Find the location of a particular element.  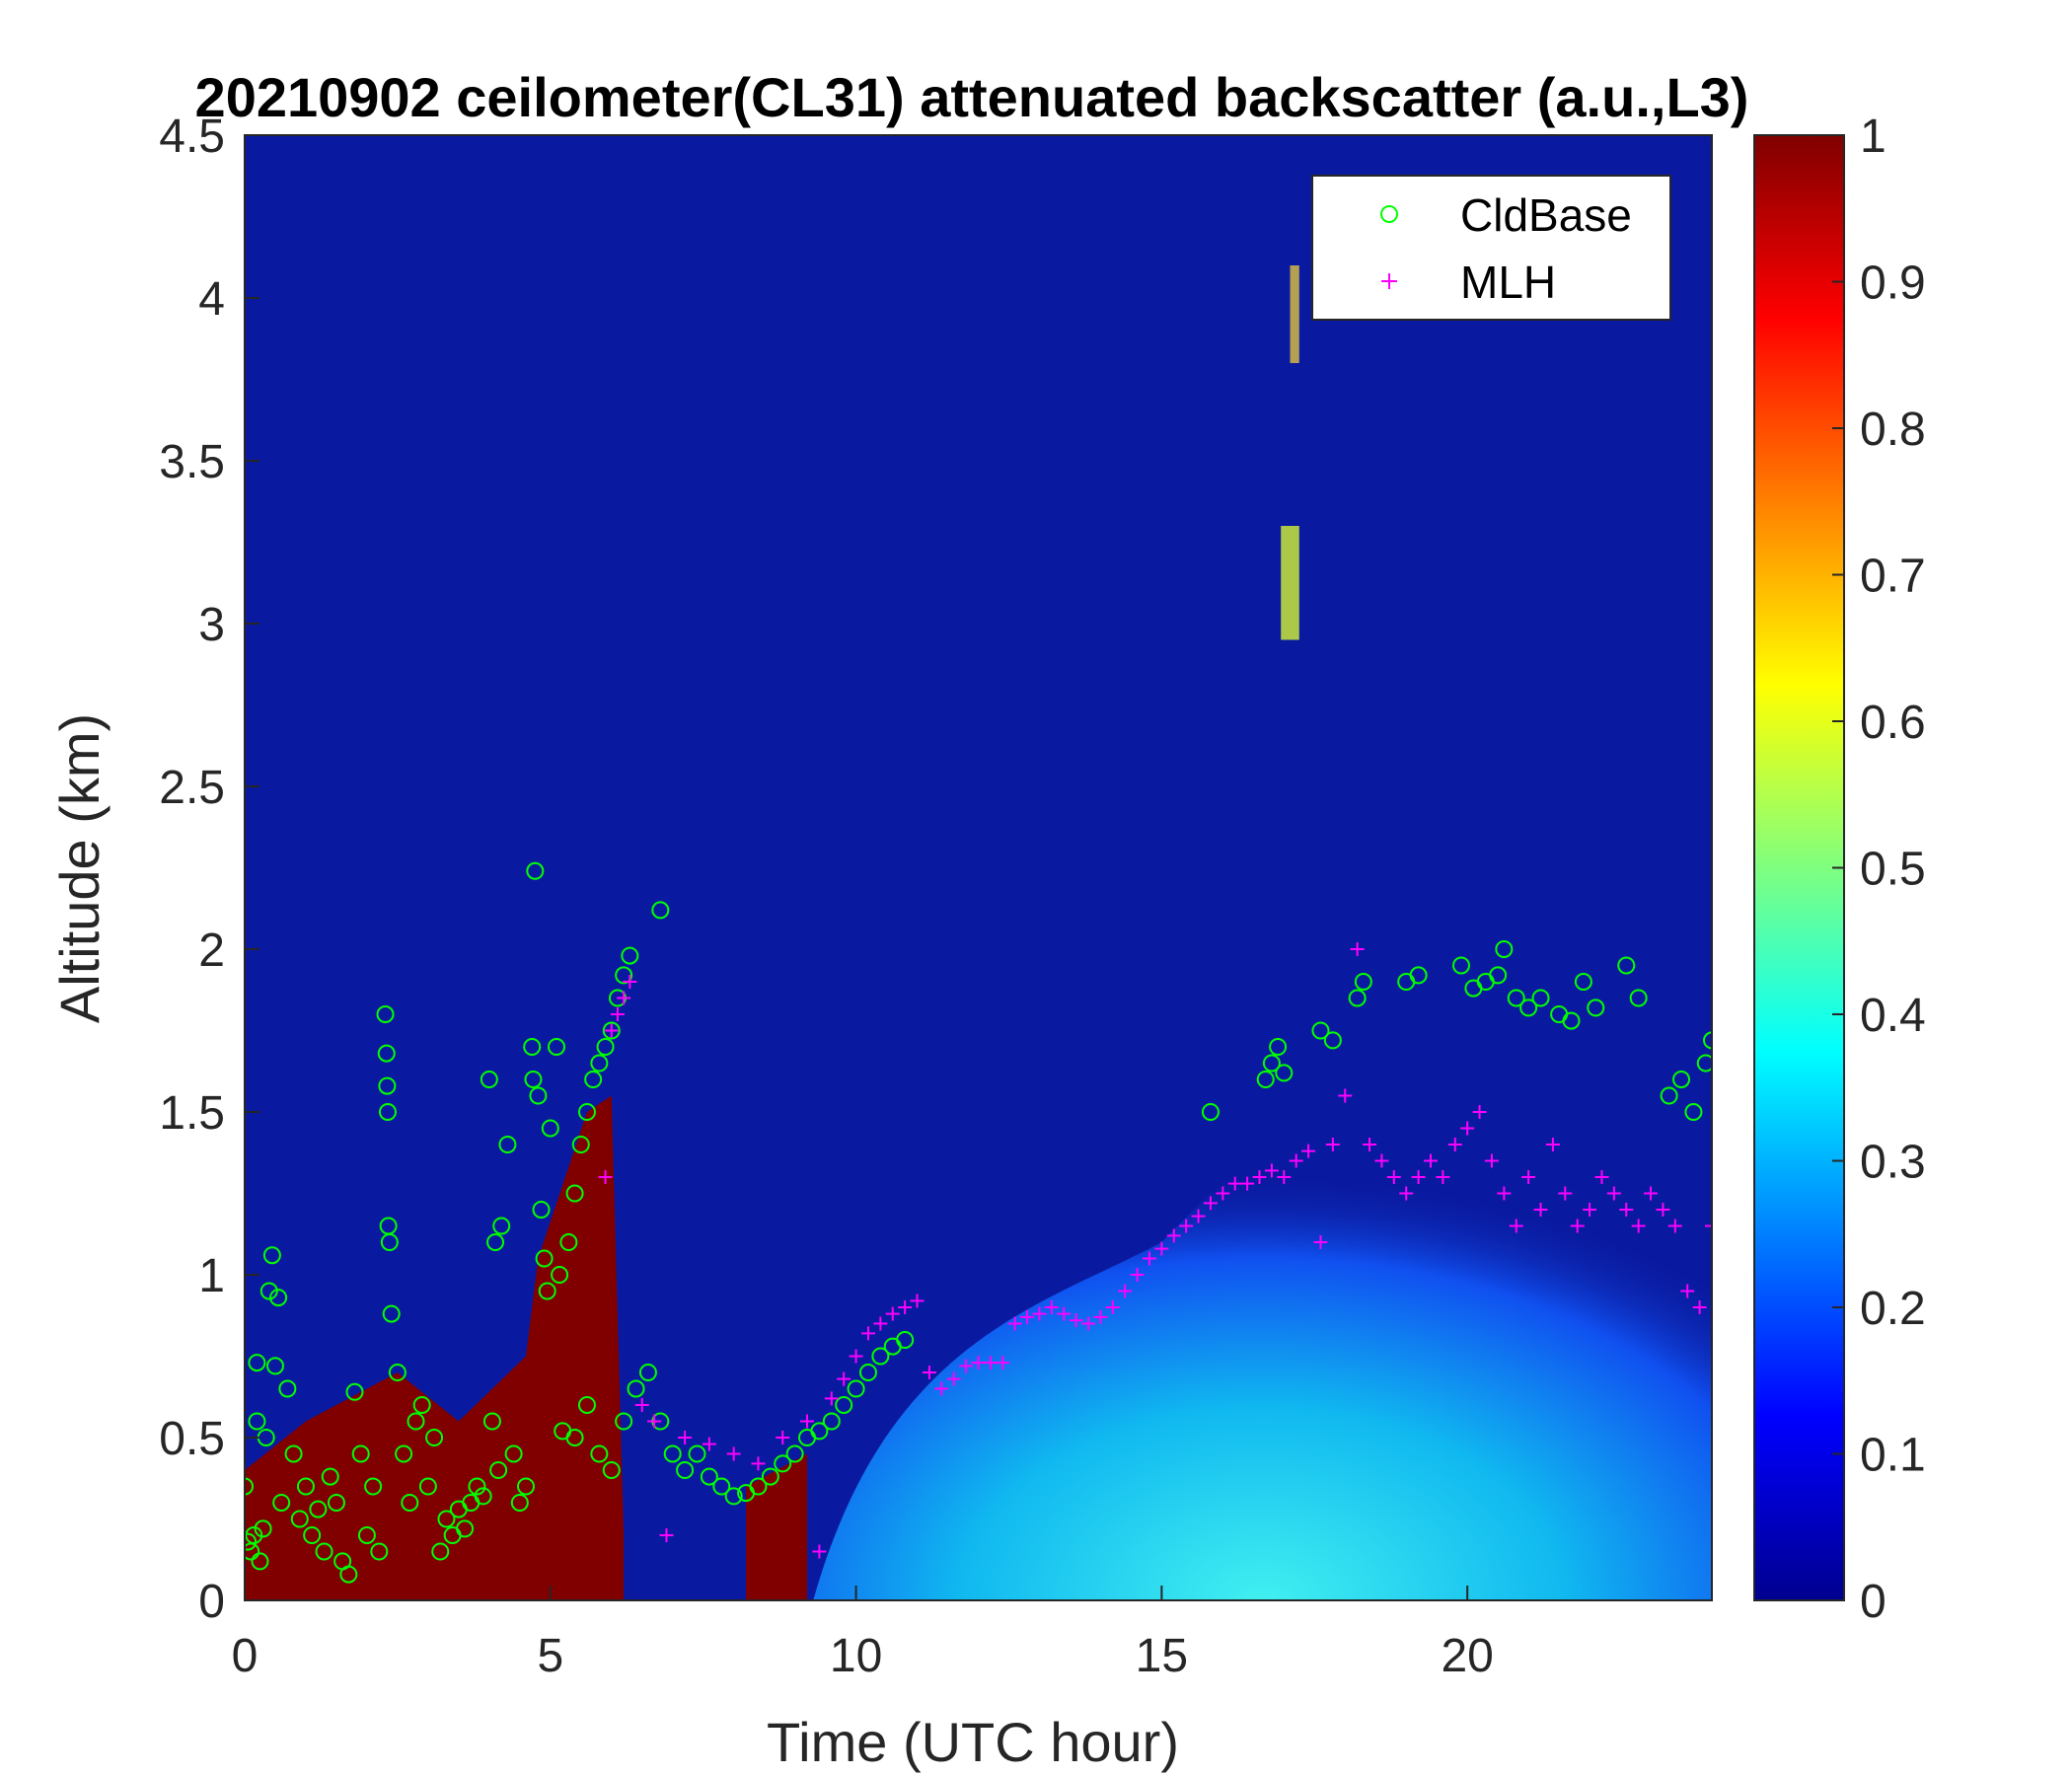

colorbar-tick-label: 0 is located at coordinates (1874, 1602).